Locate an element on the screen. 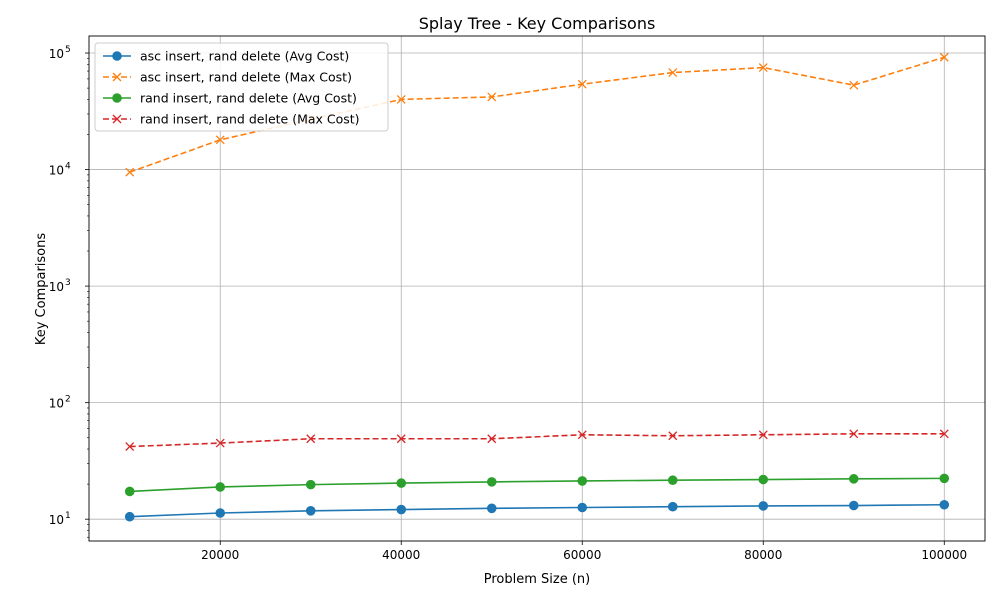 This screenshot has height=604, width=1000. y-tick-exponent: 4 is located at coordinates (68, 167).